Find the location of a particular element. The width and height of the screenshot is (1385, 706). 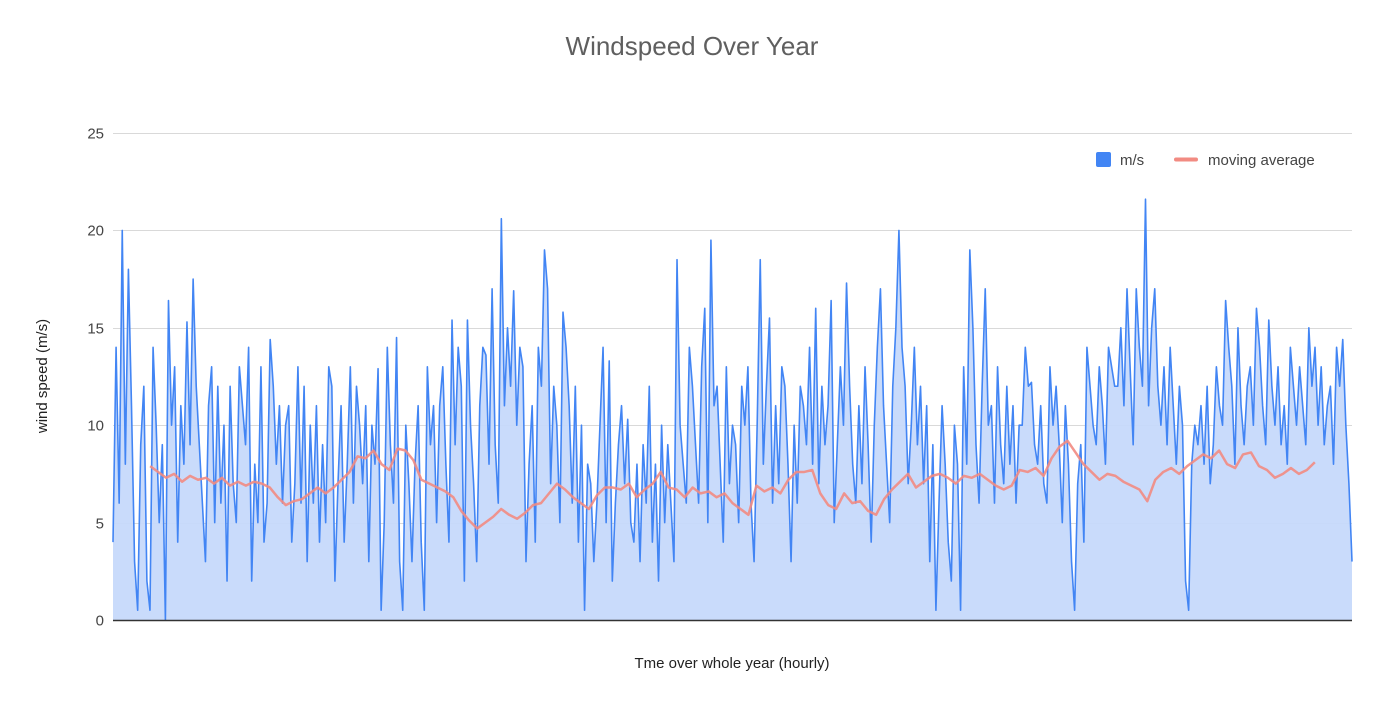

y-axis-title: wind speed (m/s) is located at coordinates (42, 376).